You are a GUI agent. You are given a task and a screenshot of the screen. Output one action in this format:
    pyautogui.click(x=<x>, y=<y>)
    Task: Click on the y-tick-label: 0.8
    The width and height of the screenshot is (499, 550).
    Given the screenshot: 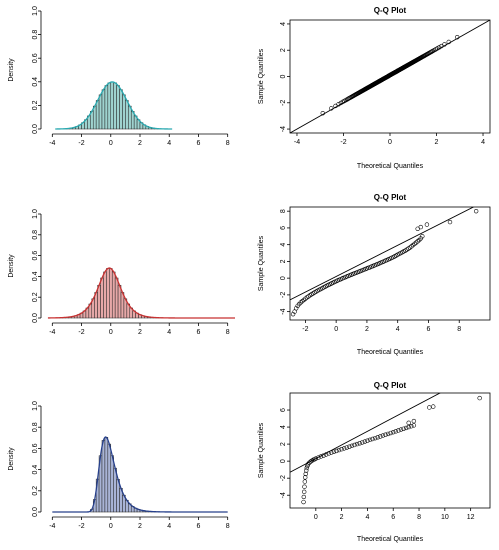 What is the action you would take?
    pyautogui.click(x=35, y=35)
    